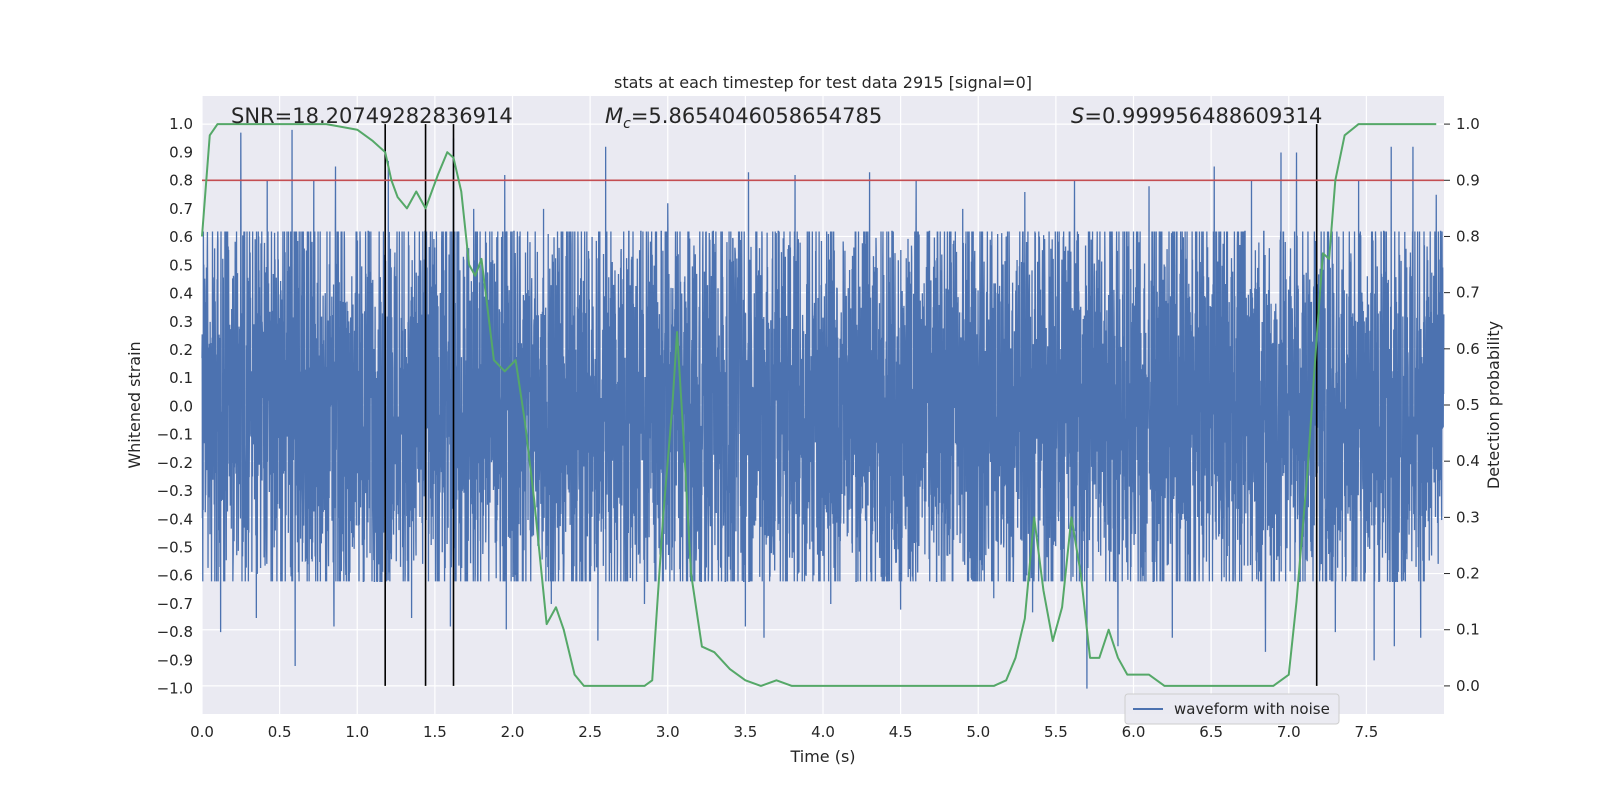  What do you see at coordinates (1056, 732) in the screenshot?
I see `x-tick-label: 5.5` at bounding box center [1056, 732].